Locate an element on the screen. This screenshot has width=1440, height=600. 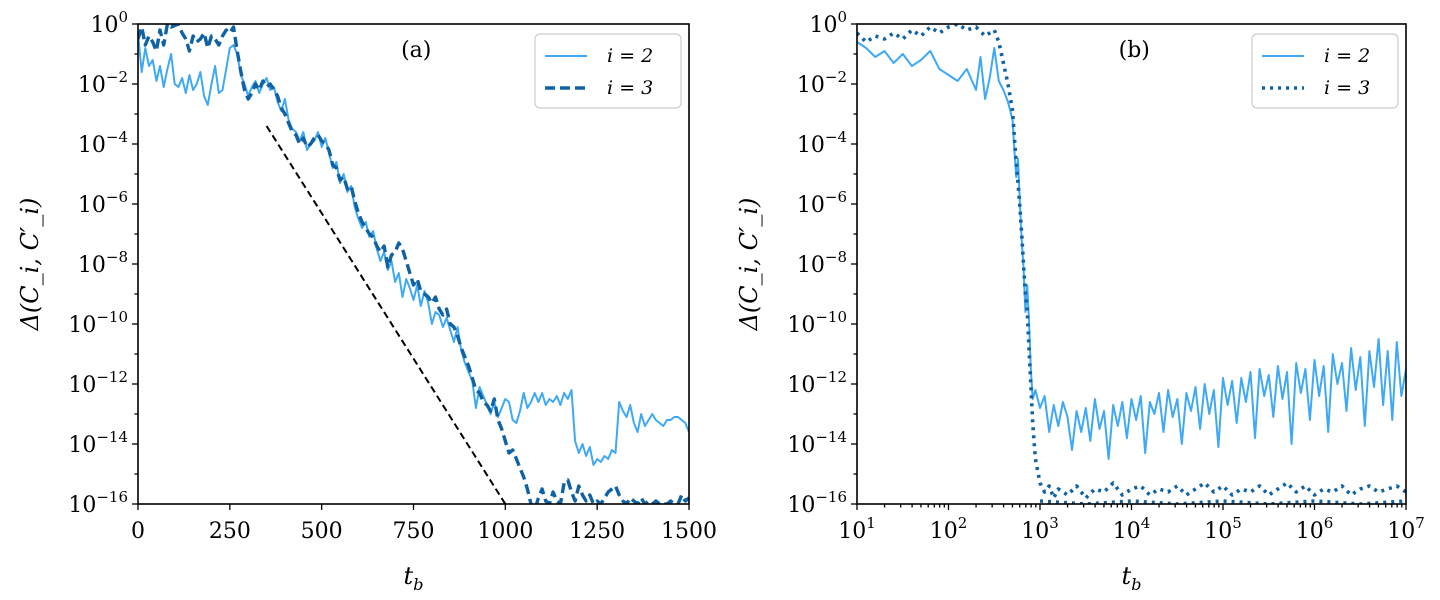
x-tick-label: 10⁷ is located at coordinates (1406, 529).